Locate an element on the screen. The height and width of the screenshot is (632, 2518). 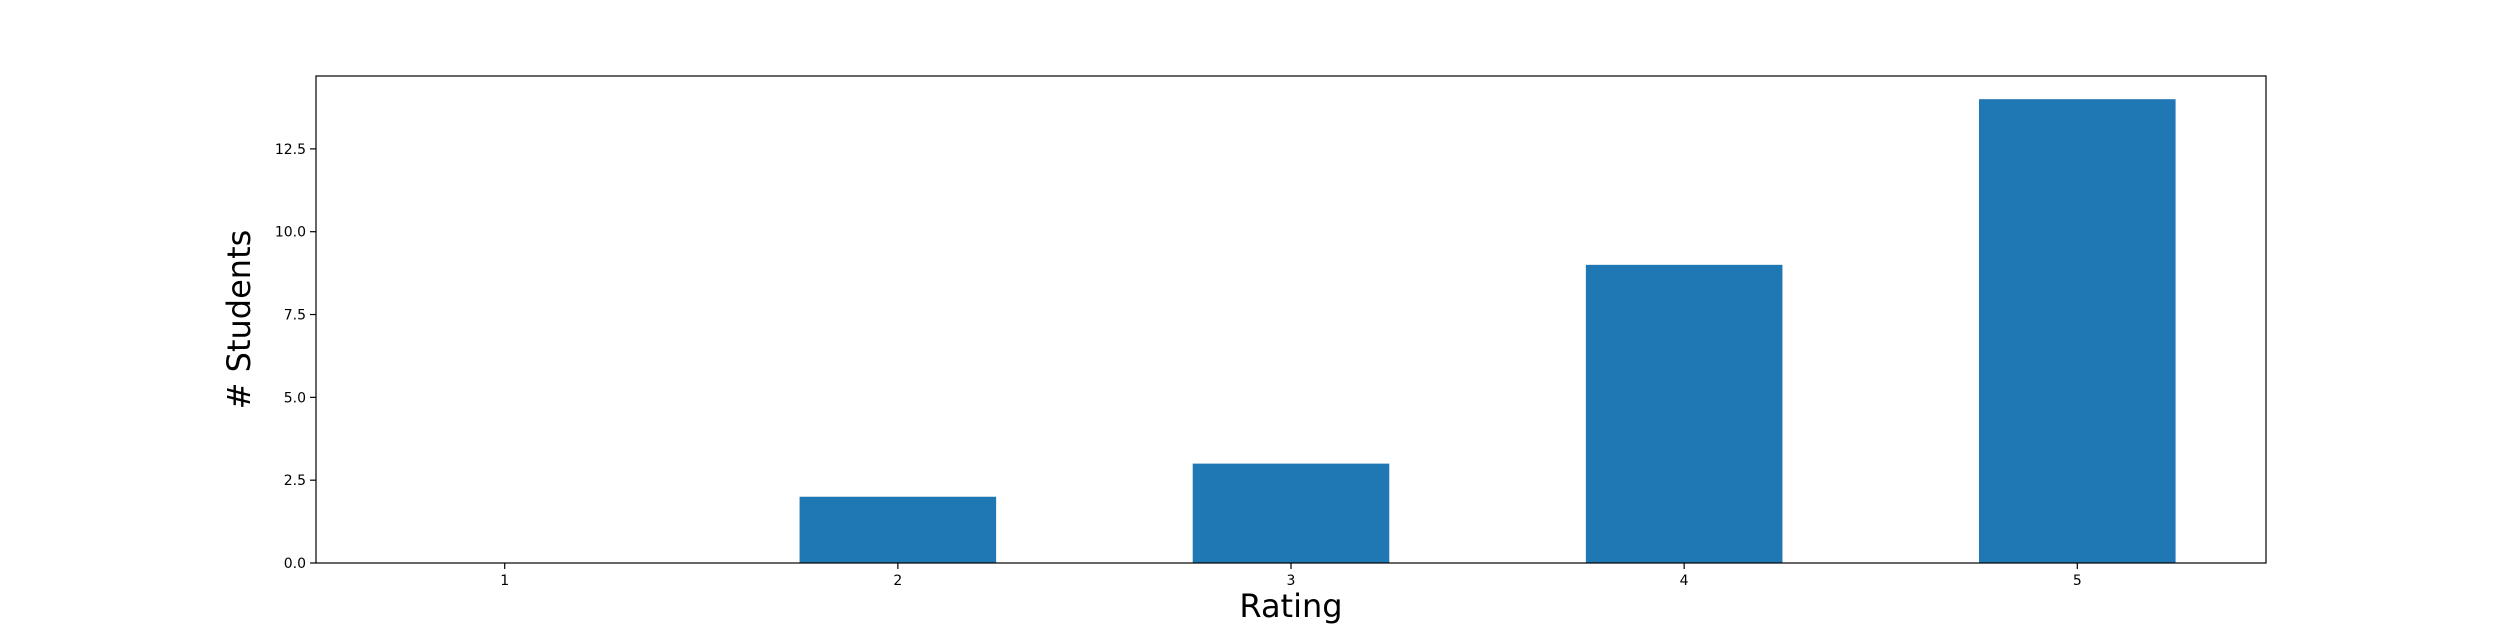
y-tick-label: 5.0 is located at coordinates (295, 398).